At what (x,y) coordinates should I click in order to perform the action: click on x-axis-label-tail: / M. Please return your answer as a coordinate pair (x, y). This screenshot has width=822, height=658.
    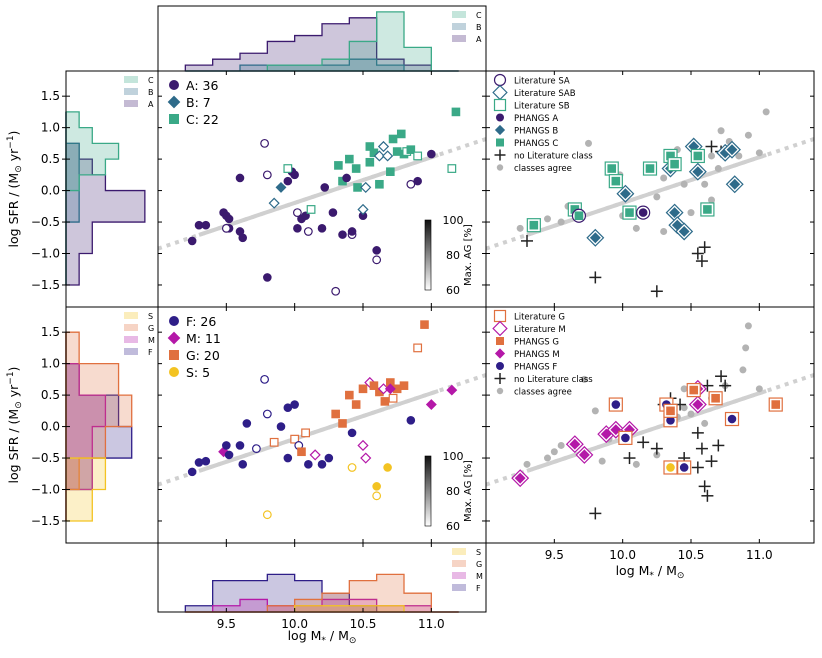
    Looking at the image, I should click on (665, 570).